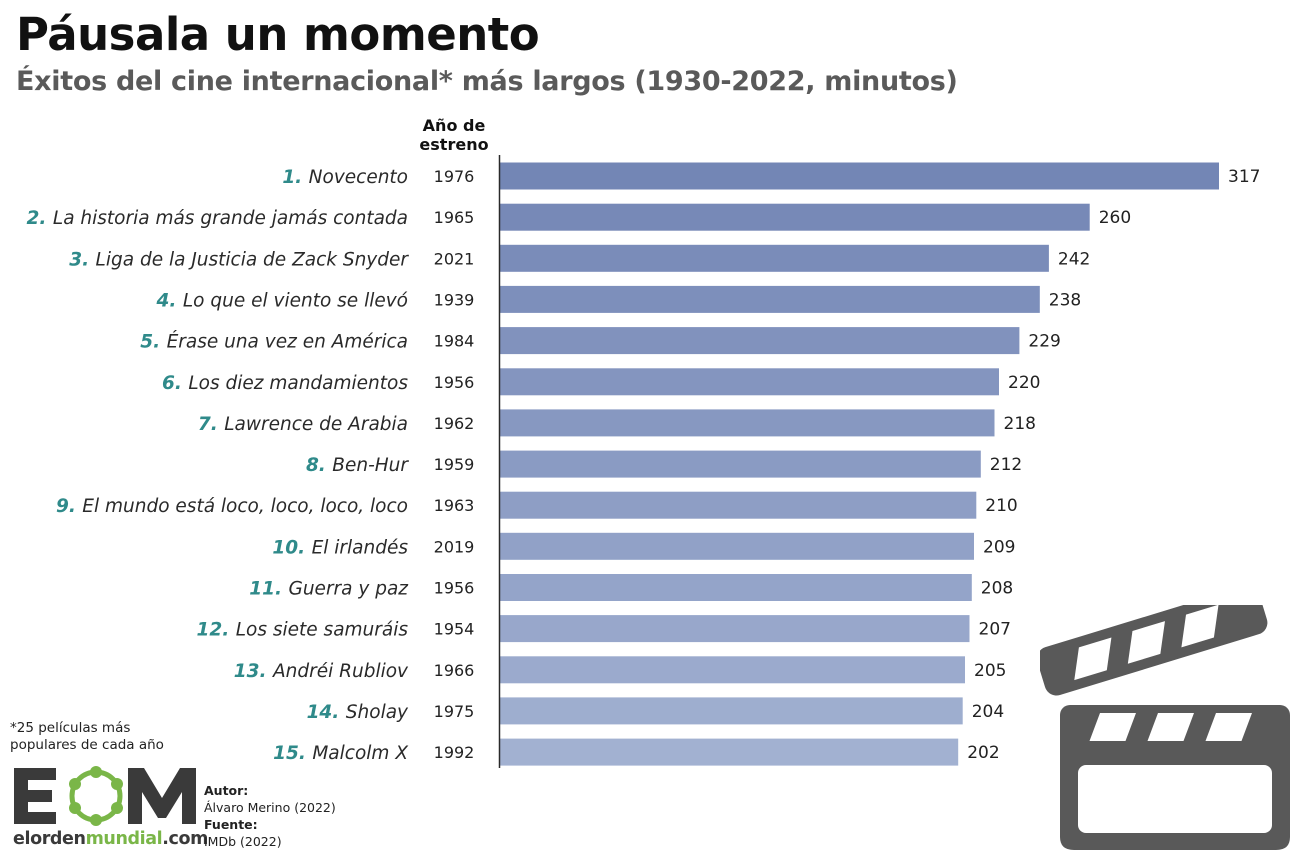 The height and width of the screenshot is (857, 1300). What do you see at coordinates (999, 547) in the screenshot?
I see `bar-value-label: 209` at bounding box center [999, 547].